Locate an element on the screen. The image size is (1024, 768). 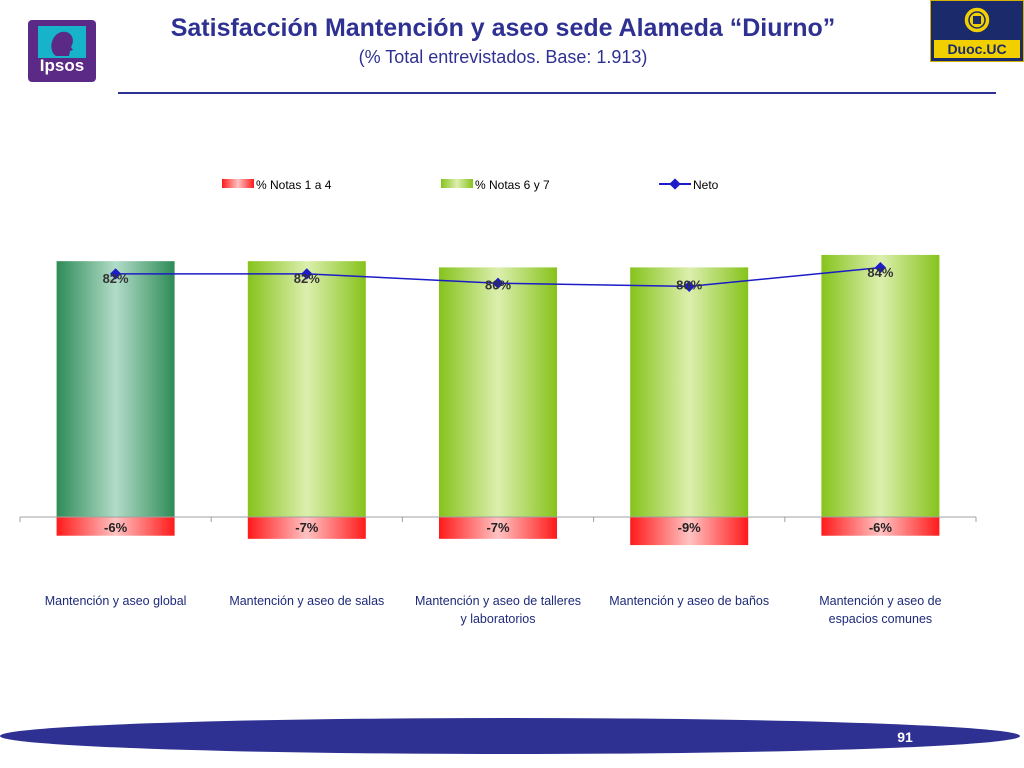
university-seal-icon is located at coordinates (977, 20).